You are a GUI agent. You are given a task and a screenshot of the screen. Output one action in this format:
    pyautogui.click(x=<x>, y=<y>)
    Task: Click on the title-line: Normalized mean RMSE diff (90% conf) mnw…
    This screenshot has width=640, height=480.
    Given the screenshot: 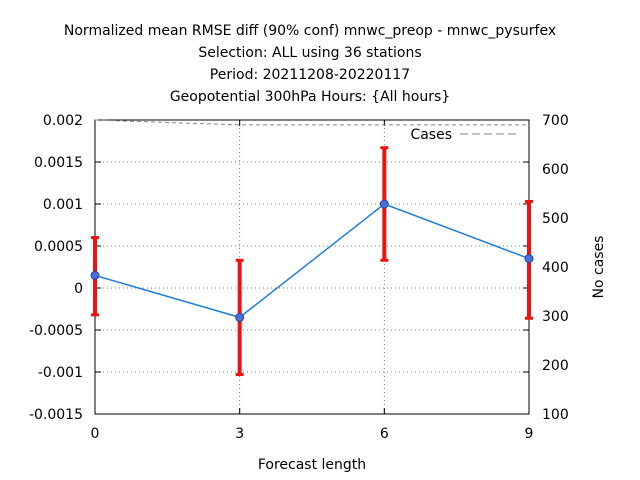 What is the action you would take?
    pyautogui.click(x=310, y=31)
    